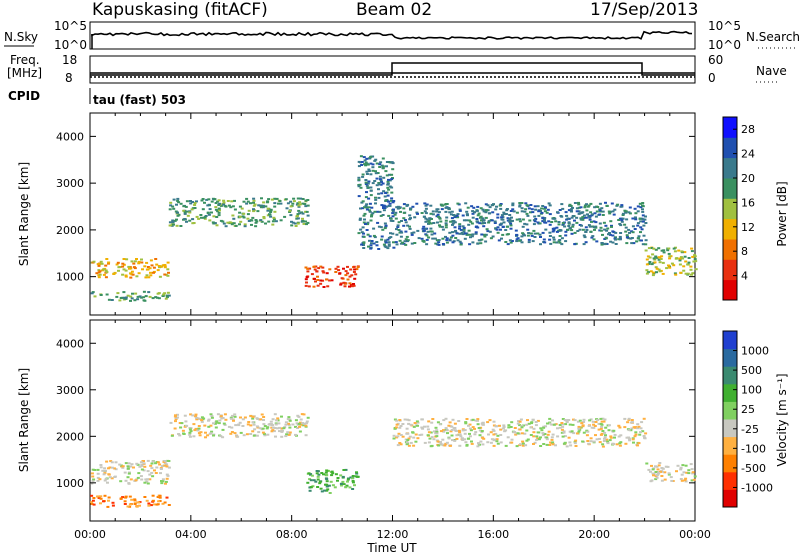 The height and width of the screenshot is (558, 800). Describe the element at coordinates (24, 214) in the screenshot. I see `power-ylabel: Slant Range [km]` at that location.